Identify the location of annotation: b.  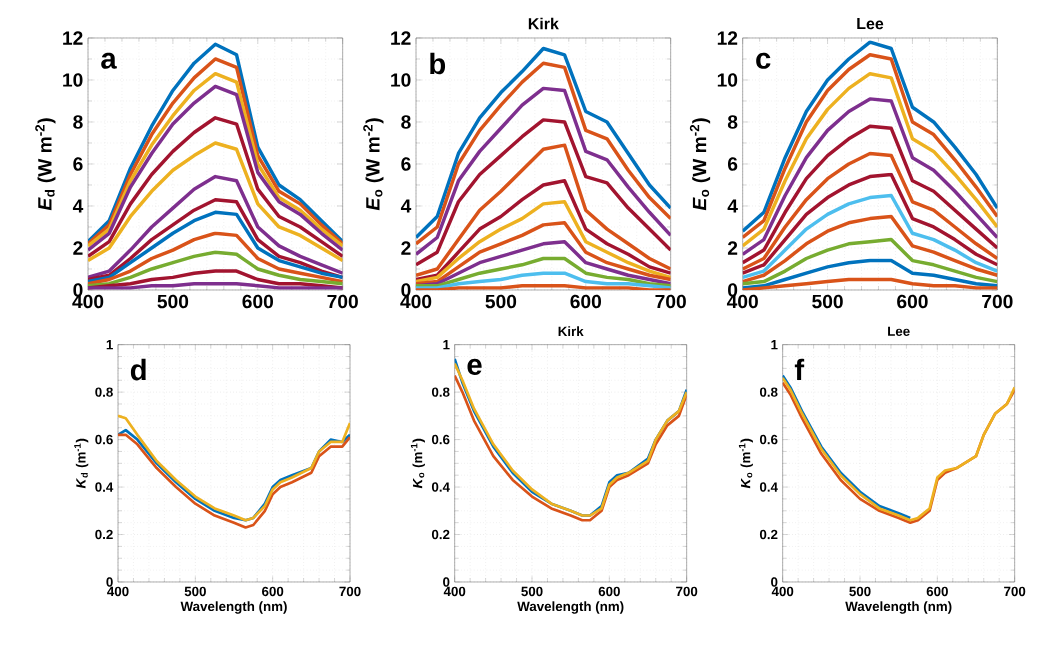
(438, 63).